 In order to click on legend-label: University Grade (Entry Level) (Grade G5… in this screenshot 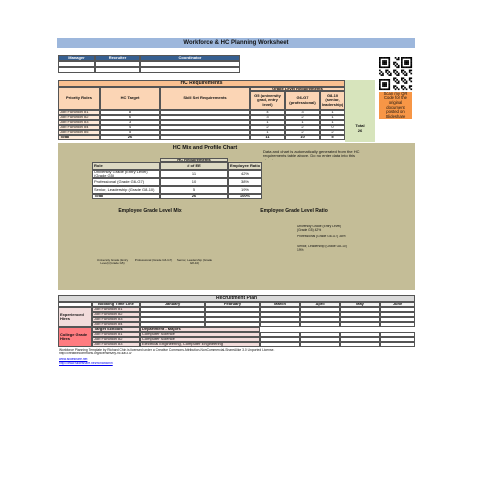, I will do `click(319, 228)`.